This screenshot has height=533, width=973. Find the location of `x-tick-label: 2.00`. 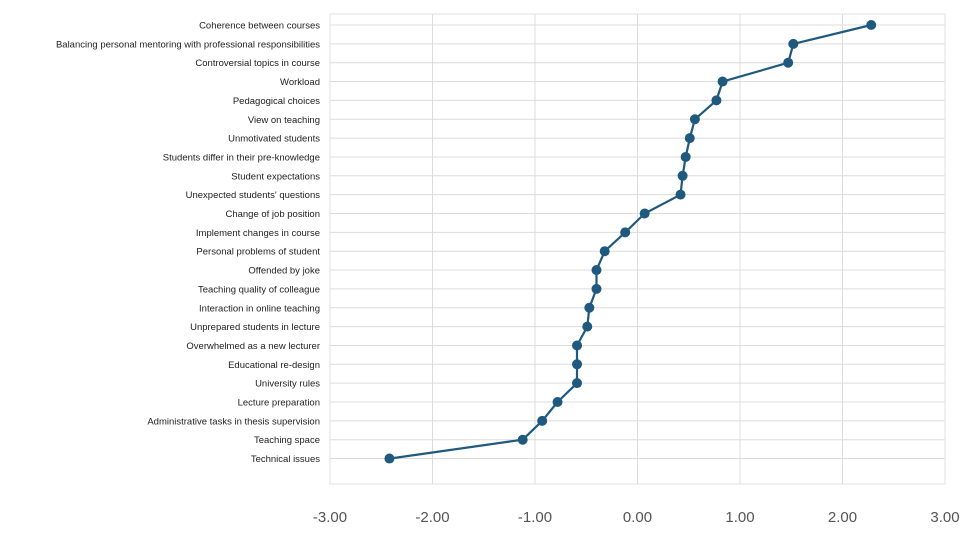

x-tick-label: 2.00 is located at coordinates (842, 517).